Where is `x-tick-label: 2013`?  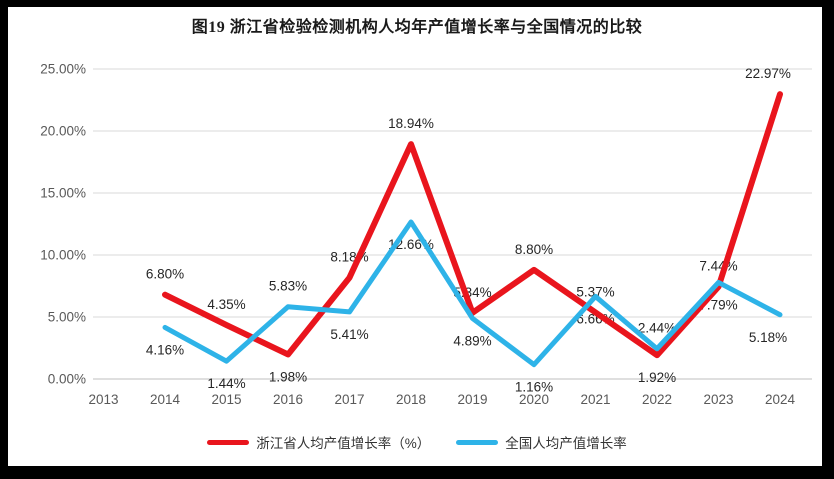 x-tick-label: 2013 is located at coordinates (103, 399).